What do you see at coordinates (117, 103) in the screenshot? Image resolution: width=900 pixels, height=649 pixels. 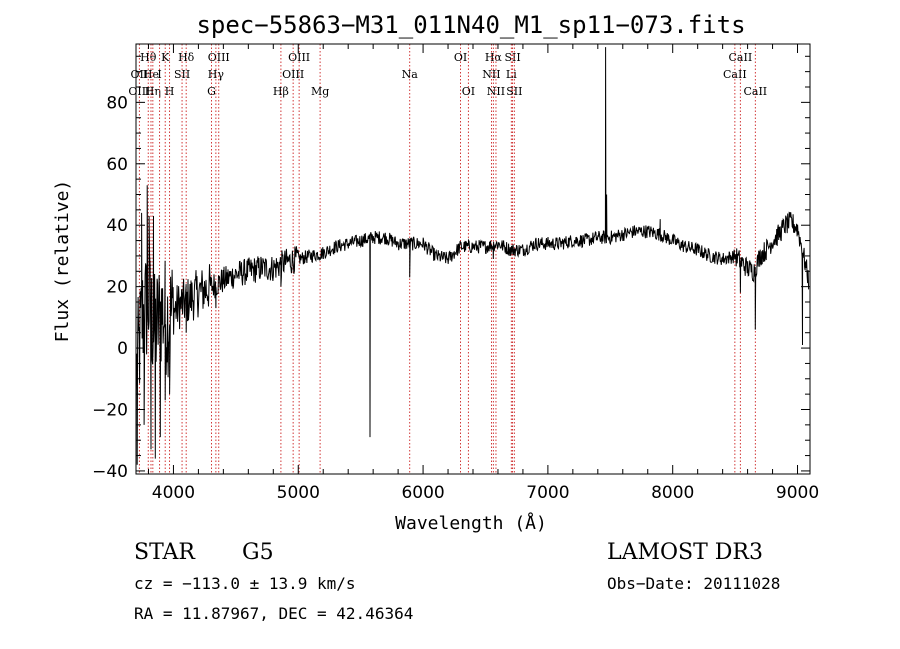 I see `y-tick-label: 80` at bounding box center [117, 103].